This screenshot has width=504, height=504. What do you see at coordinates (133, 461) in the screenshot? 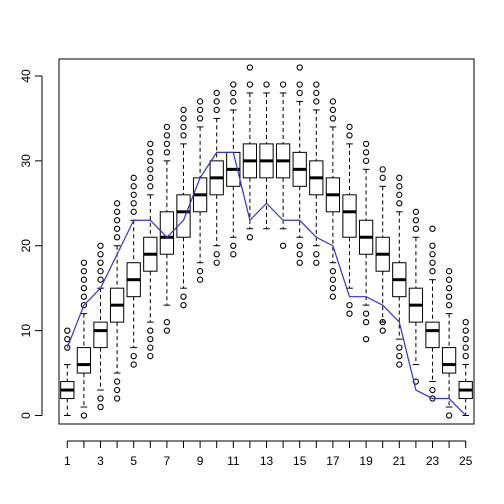
I see `x-tick-label: 5` at bounding box center [133, 461].